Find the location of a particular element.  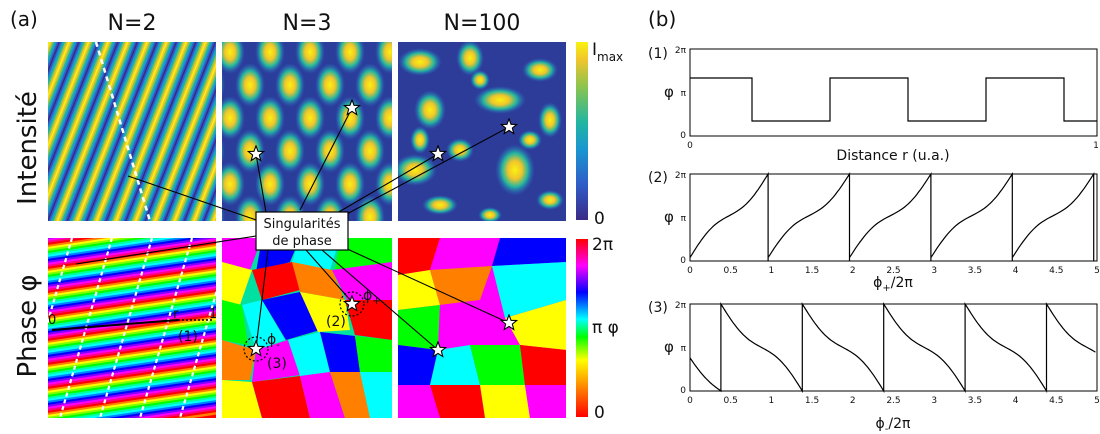

plot-1-frame is located at coordinates (893, 92).